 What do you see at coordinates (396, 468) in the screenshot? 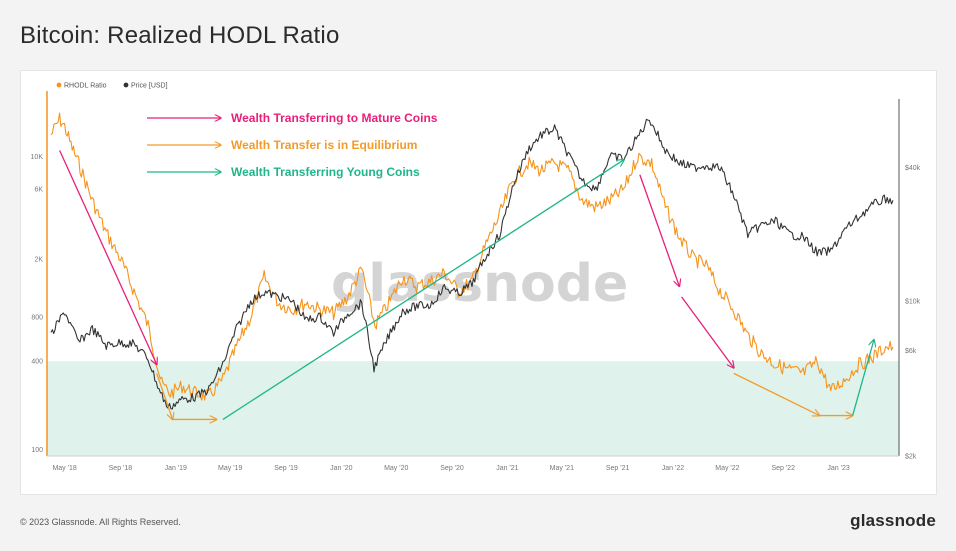
I see `x-tick-6: May '20` at bounding box center [396, 468].